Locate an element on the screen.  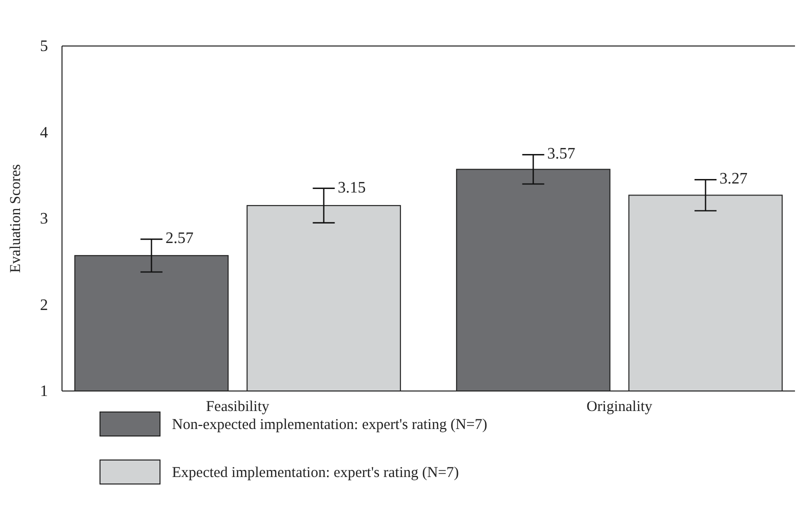
data-label: 3.57 is located at coordinates (561, 154).